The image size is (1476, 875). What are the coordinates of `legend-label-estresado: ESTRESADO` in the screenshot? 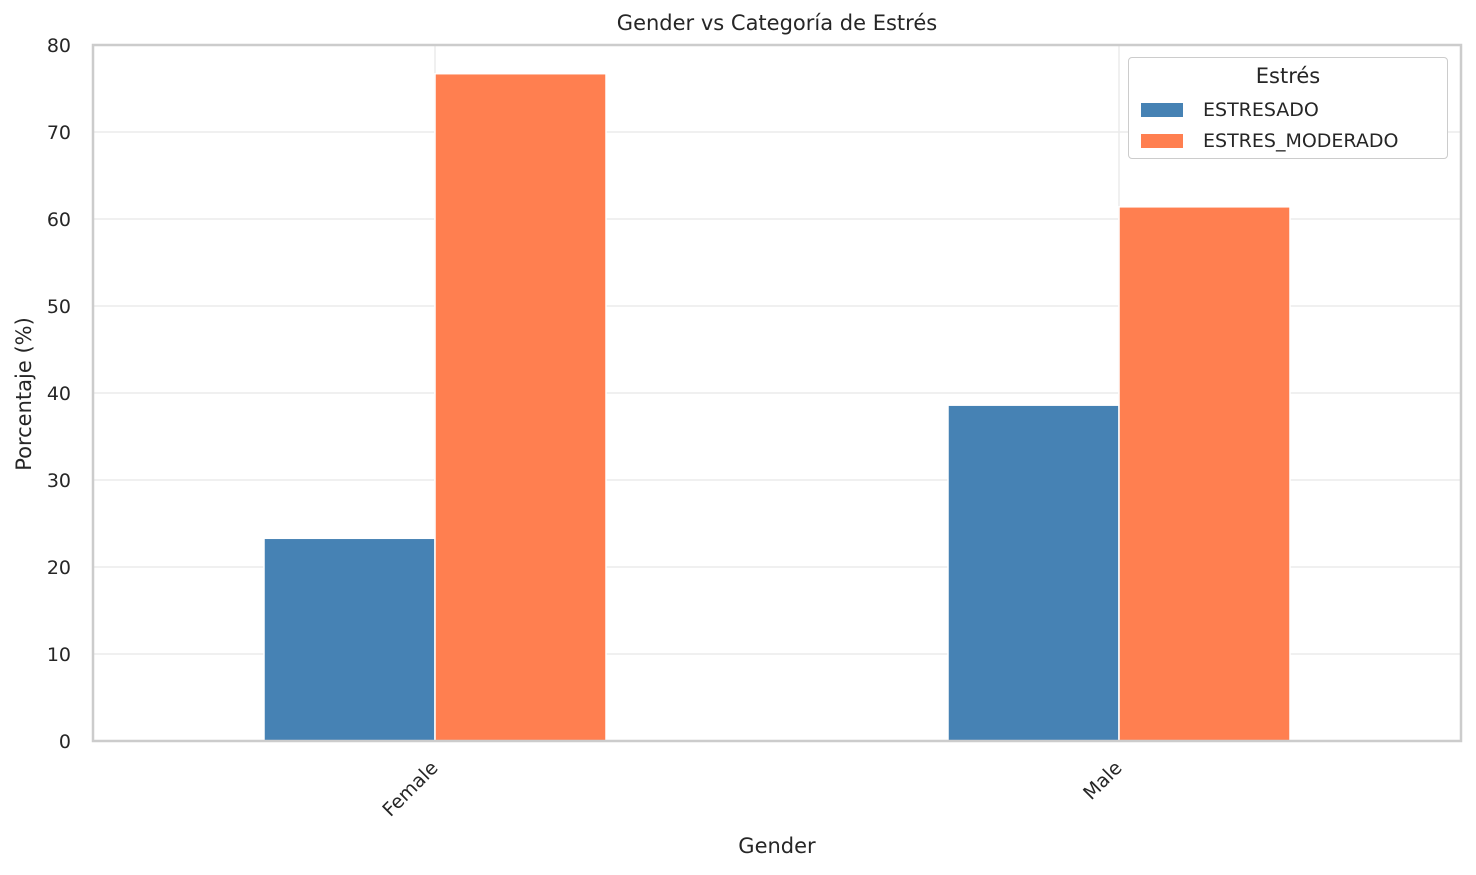 It's located at (1261, 110).